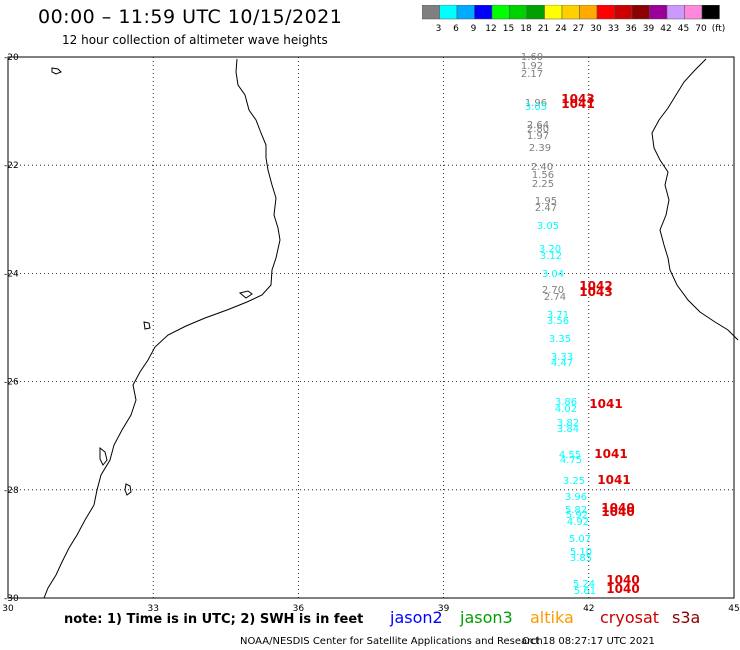 Image resolution: width=740 pixels, height=650 pixels. Describe the element at coordinates (540, 148) in the screenshot. I see `swh-reading: 2.39` at that location.